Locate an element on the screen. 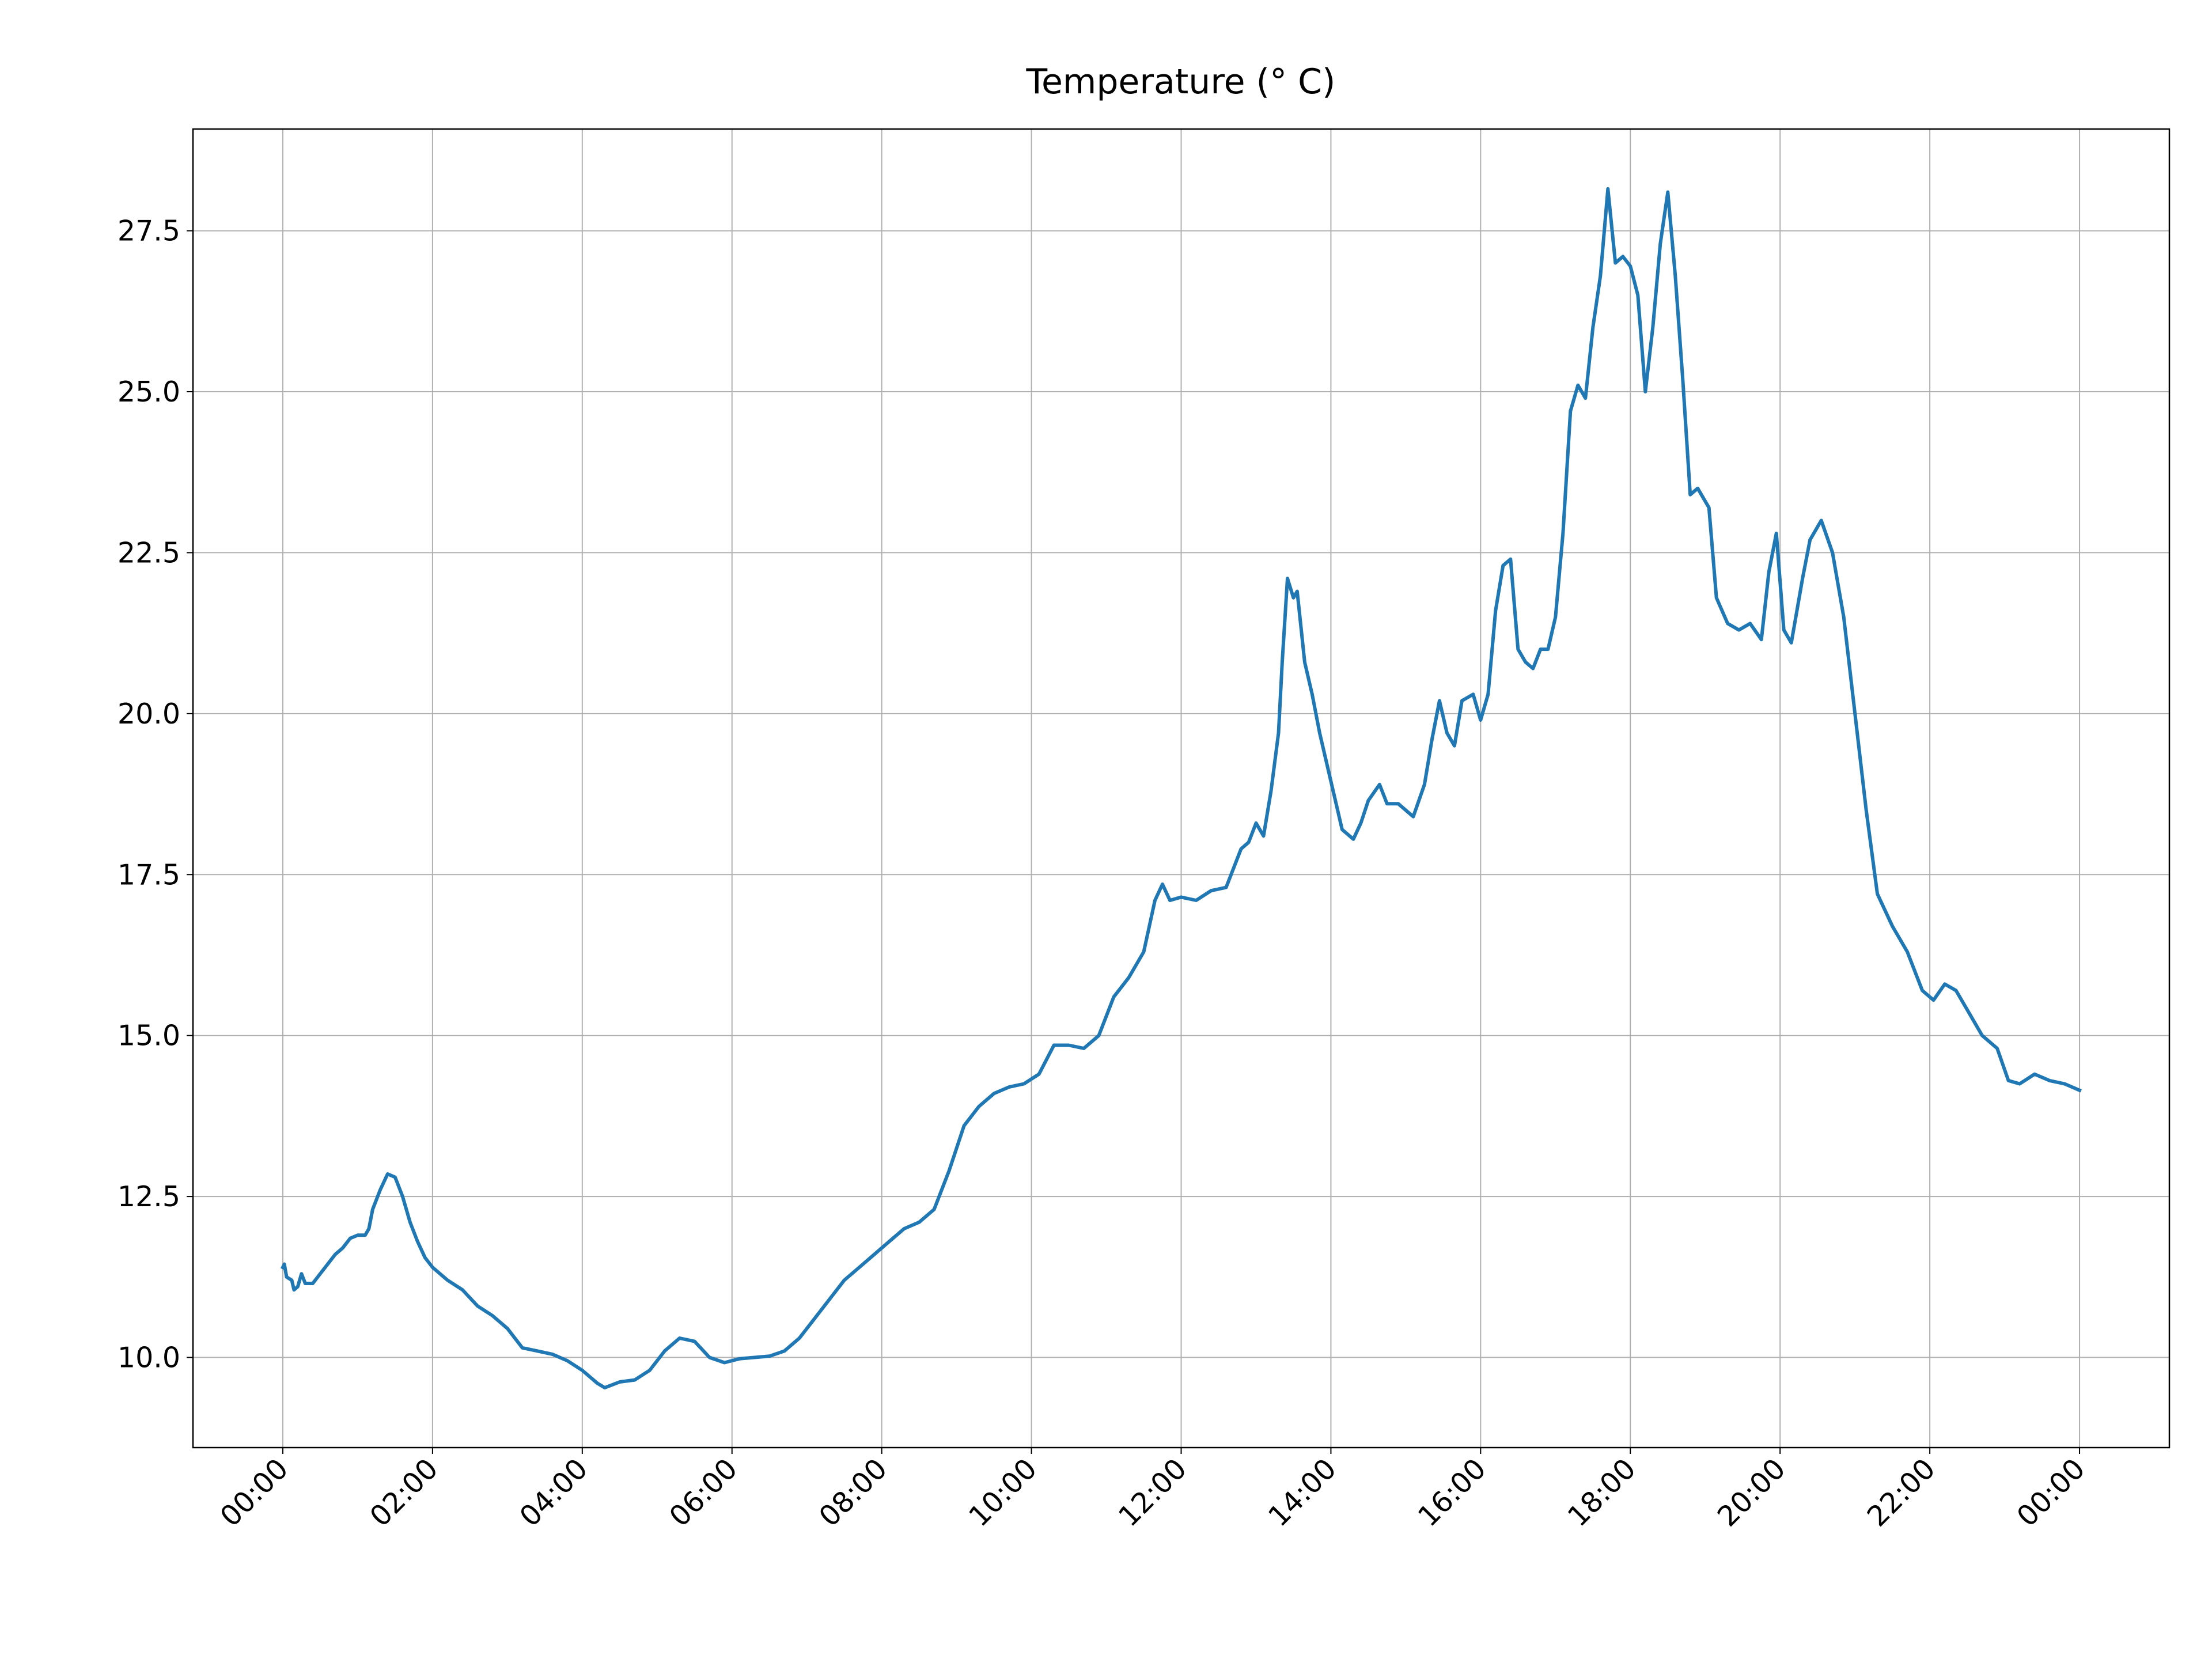 This screenshot has height=1659, width=2212. x-tick-label: 04:00 is located at coordinates (553, 1492).